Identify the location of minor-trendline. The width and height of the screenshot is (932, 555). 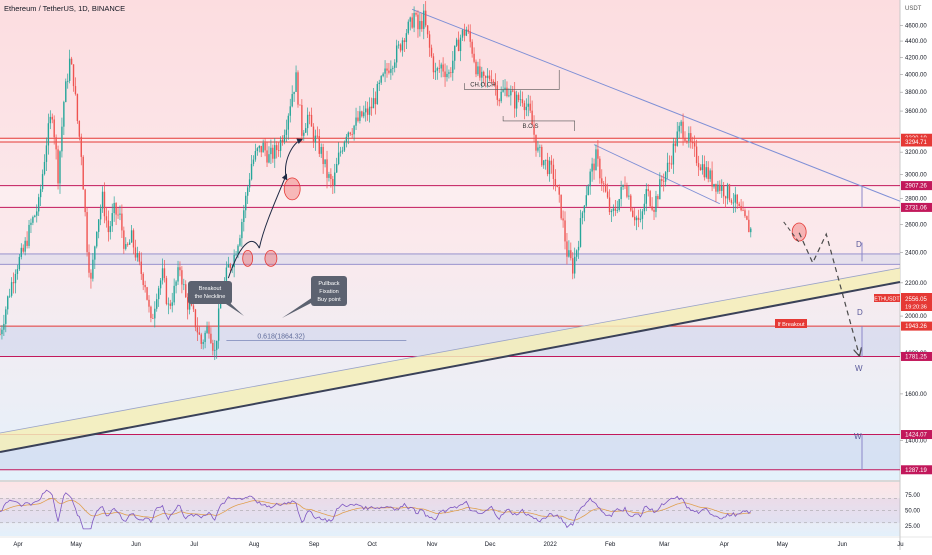
(657, 174).